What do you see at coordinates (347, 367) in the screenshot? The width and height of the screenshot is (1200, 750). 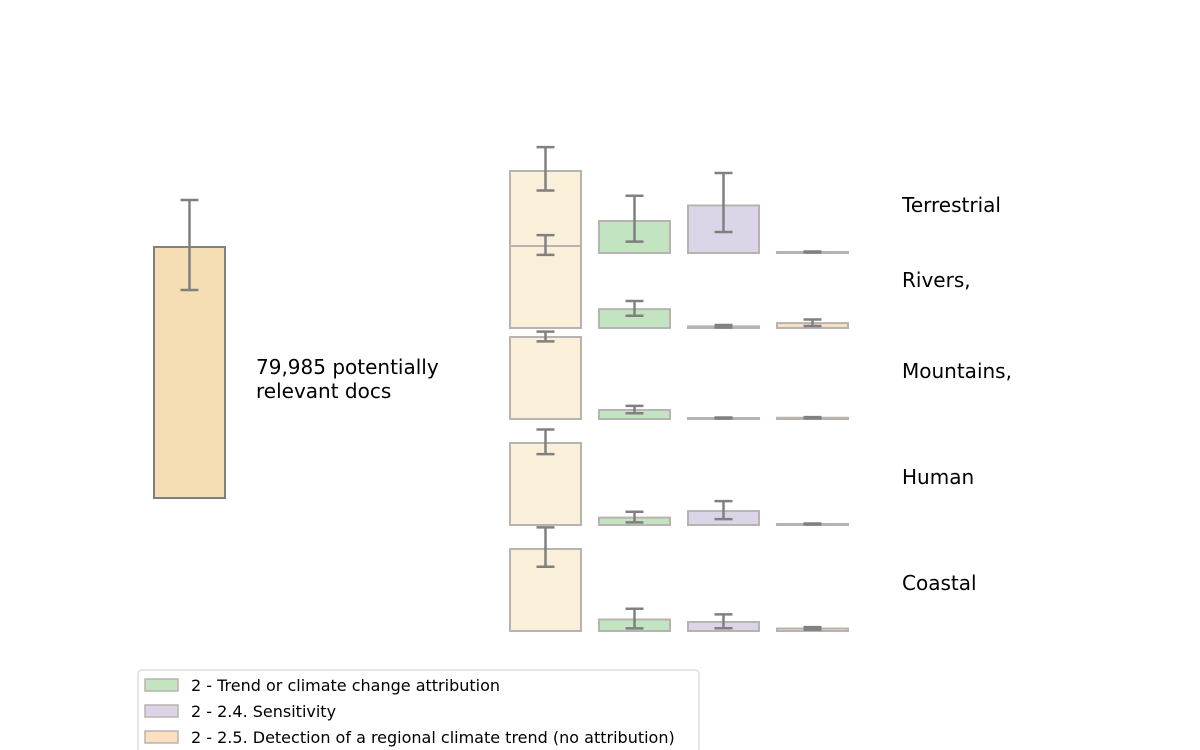 I see `total-annotation-line1: 79,985 potentially` at bounding box center [347, 367].